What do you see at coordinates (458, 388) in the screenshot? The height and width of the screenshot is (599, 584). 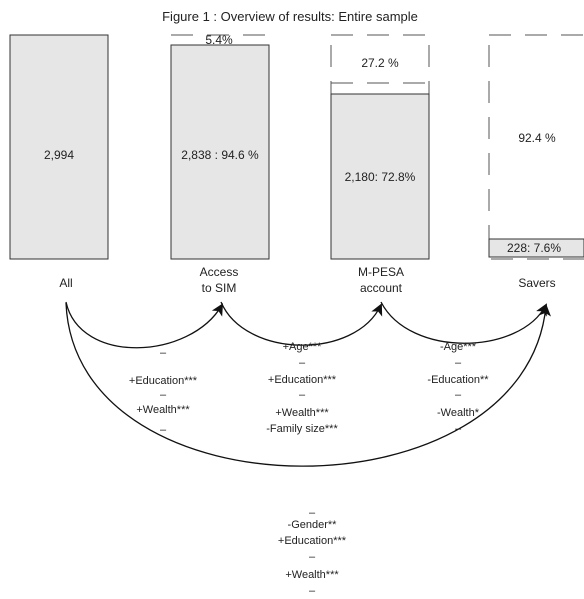 I see `labels-mpesa-to-savers: -Age*** – -Education** – -Wealth* –` at bounding box center [458, 388].